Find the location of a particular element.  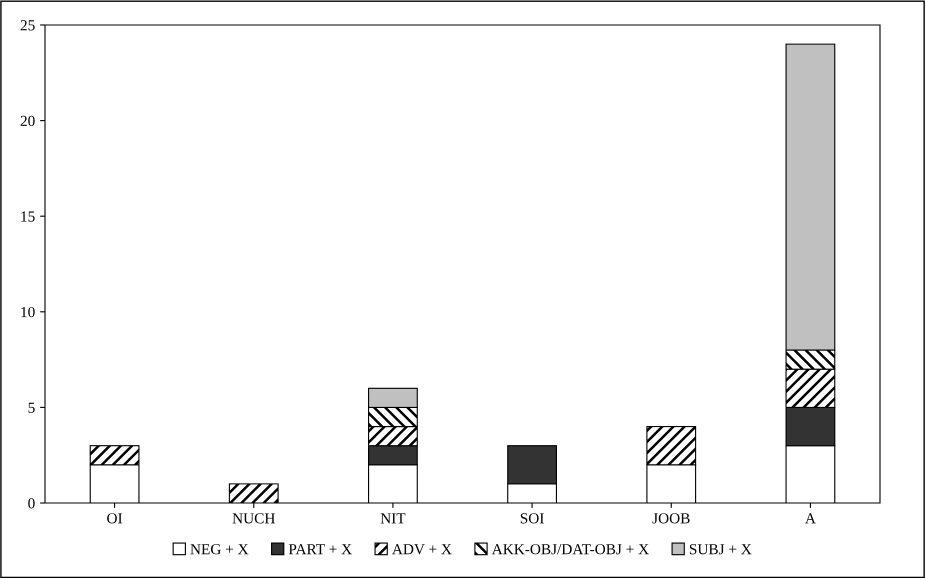

x-tick-label: A is located at coordinates (810, 518).